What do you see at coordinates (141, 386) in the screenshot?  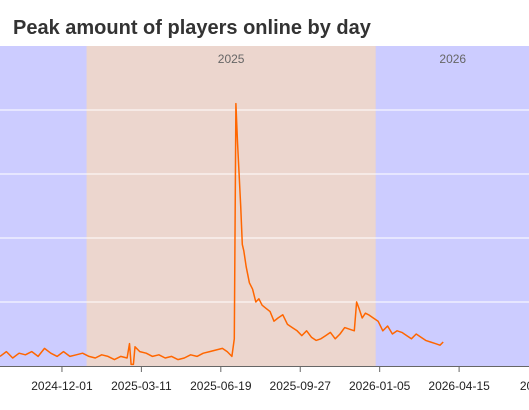 I see `x-tick-label-1: 2025-03-11` at bounding box center [141, 386].